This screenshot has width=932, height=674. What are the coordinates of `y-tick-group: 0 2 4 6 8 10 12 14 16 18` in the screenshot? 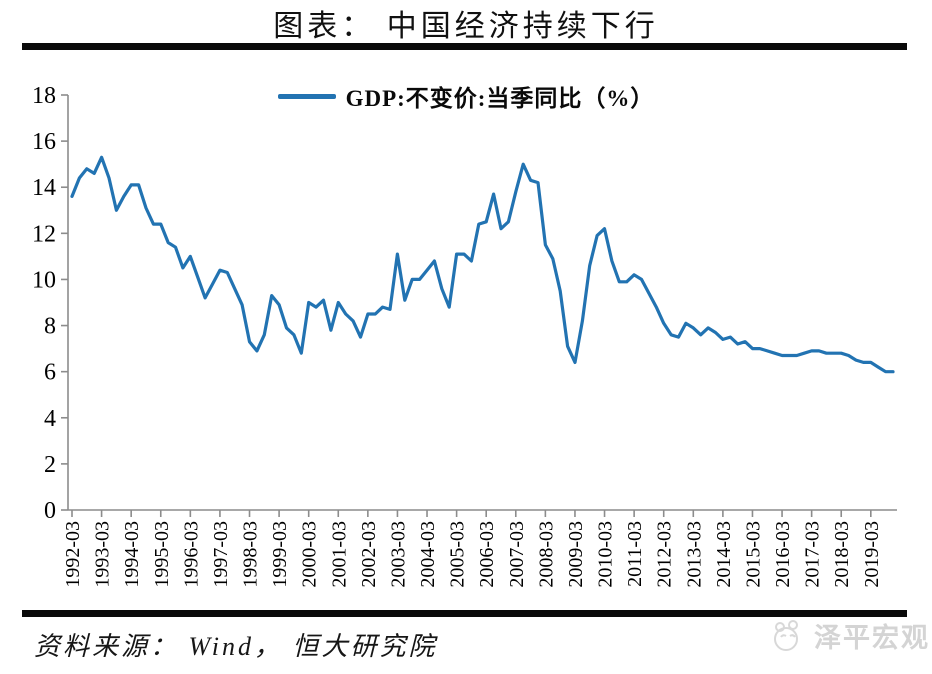 It's located at (50, 303).